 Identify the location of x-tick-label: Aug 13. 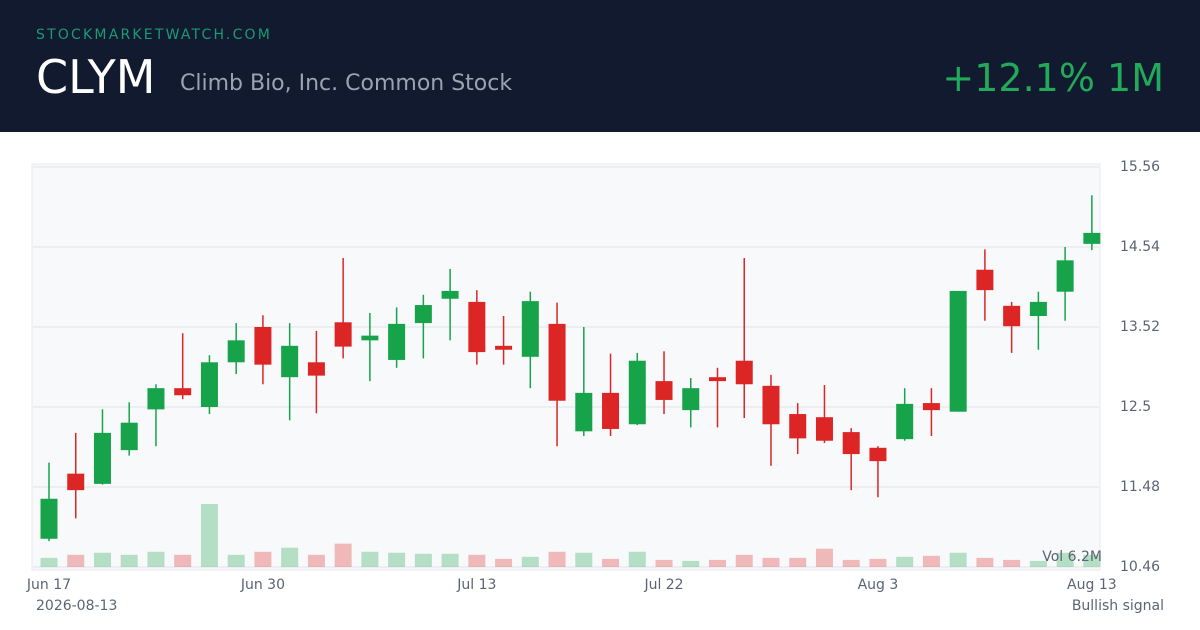
(1092, 585).